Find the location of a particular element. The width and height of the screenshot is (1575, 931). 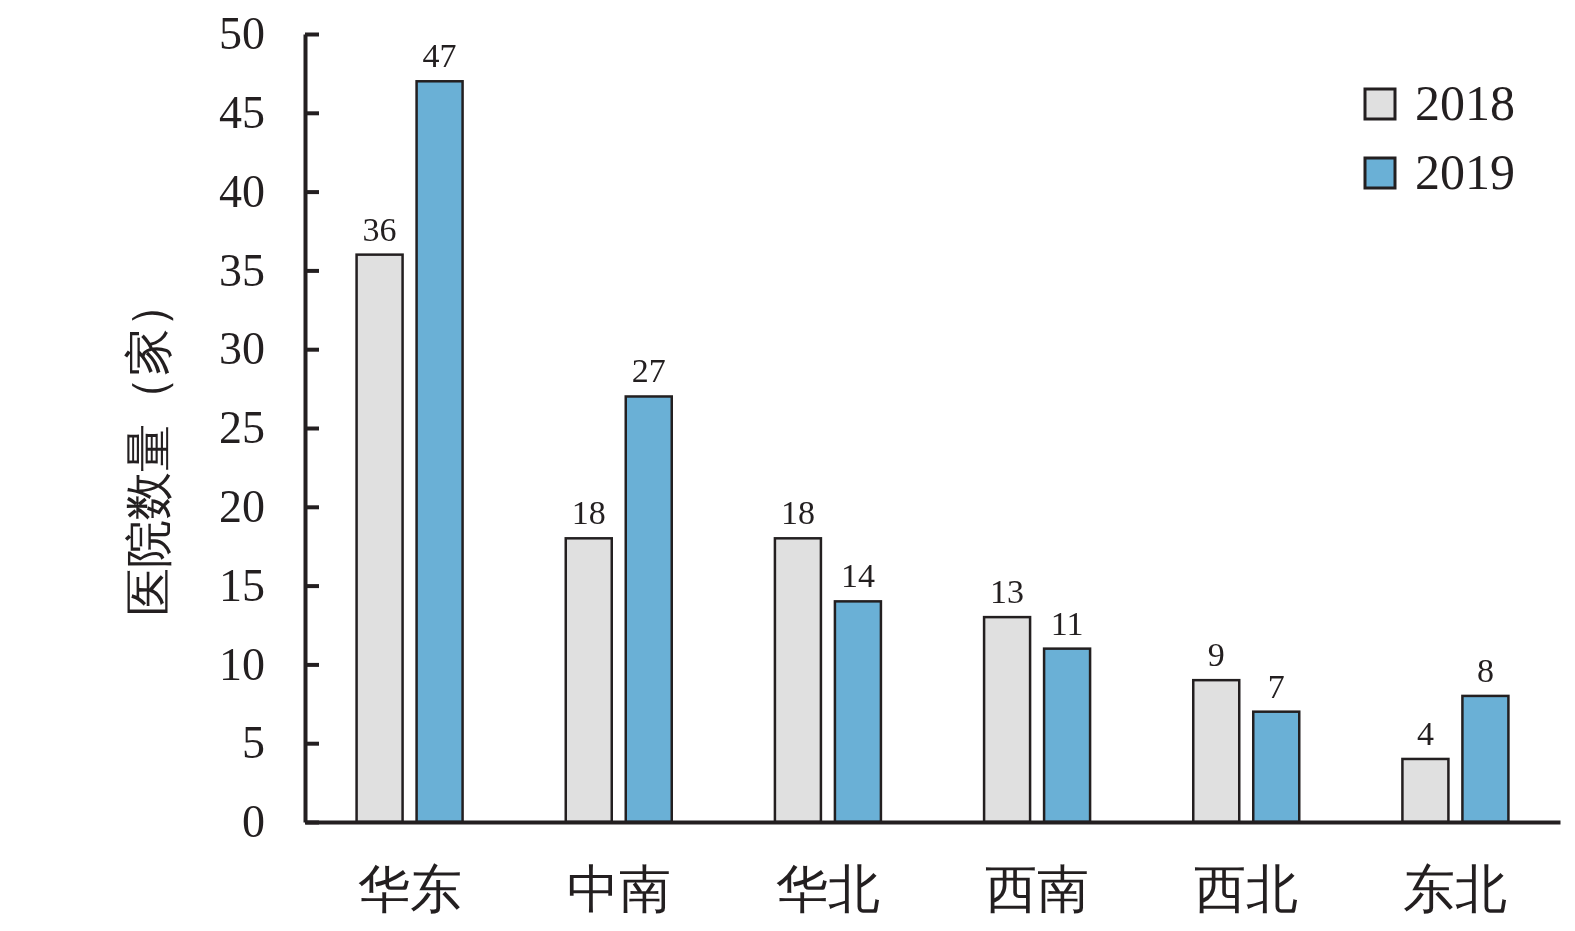

data-label: 8 is located at coordinates (1485, 670).